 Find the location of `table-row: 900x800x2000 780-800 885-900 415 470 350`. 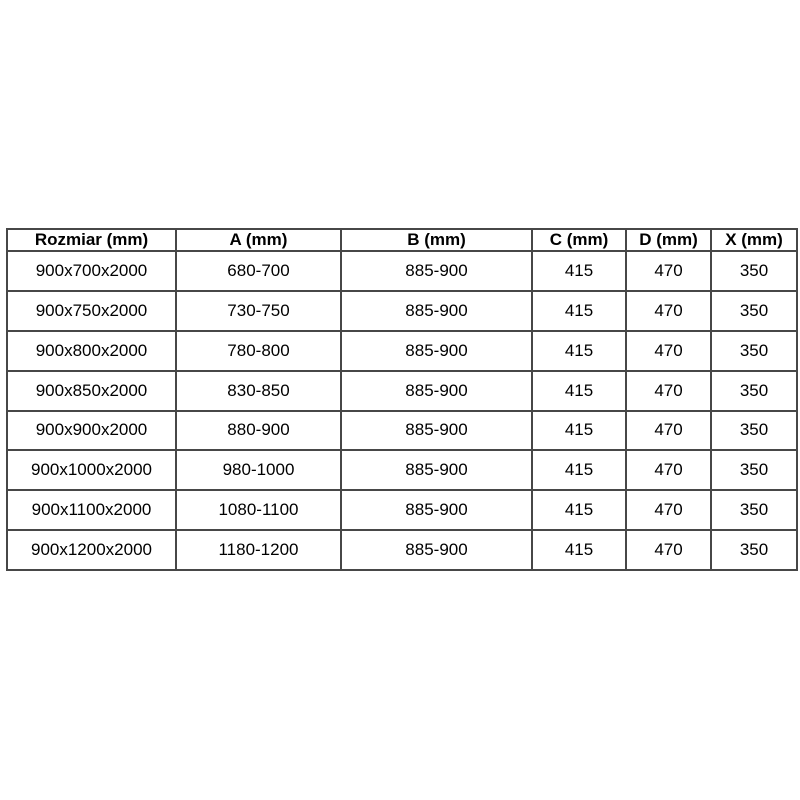

table-row: 900x800x2000 780-800 885-900 415 470 350 is located at coordinates (402, 350).